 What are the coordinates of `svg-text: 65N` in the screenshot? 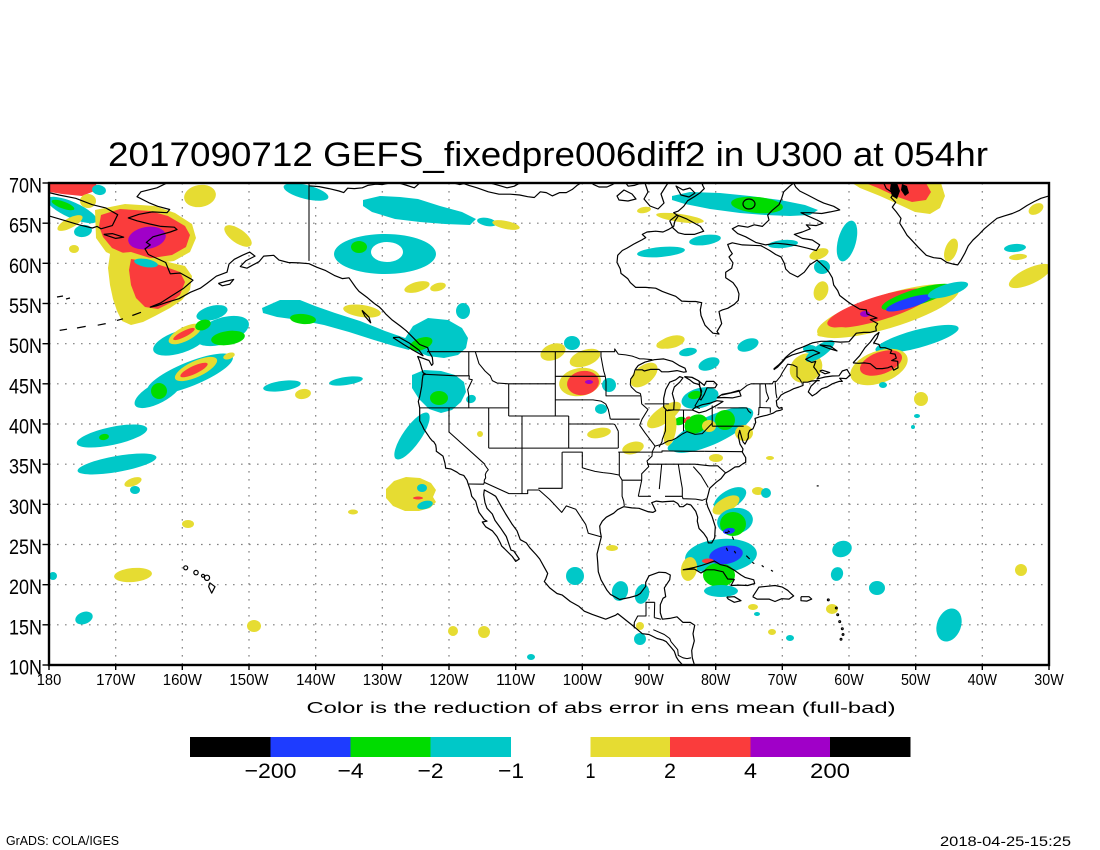 It's located at (25, 226).